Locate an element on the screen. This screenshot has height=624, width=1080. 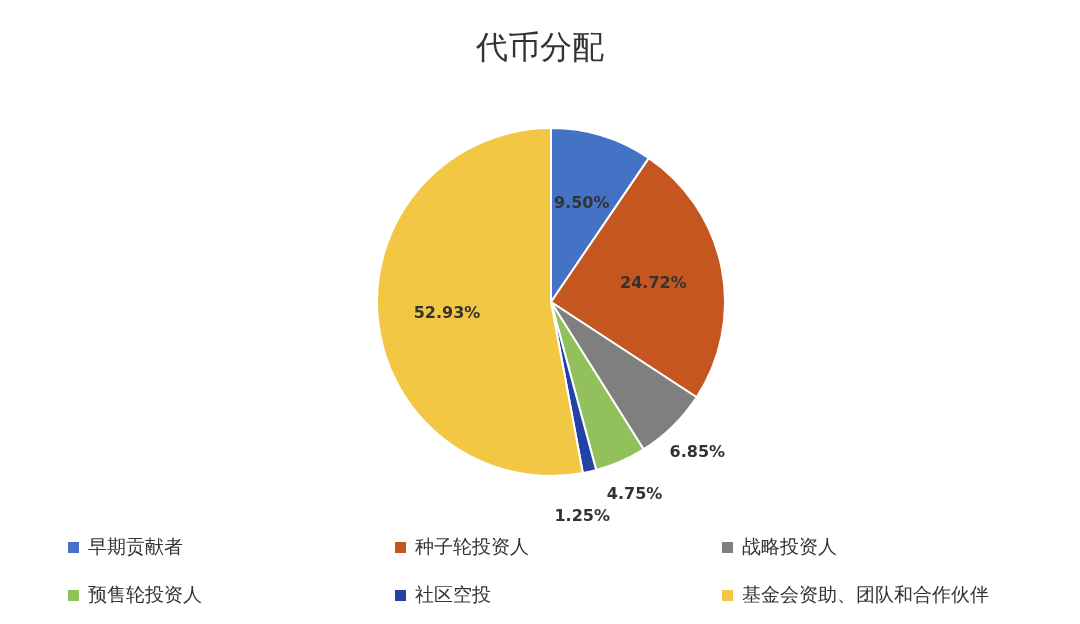
chart-title: 代币分配 is located at coordinates (539, 47).